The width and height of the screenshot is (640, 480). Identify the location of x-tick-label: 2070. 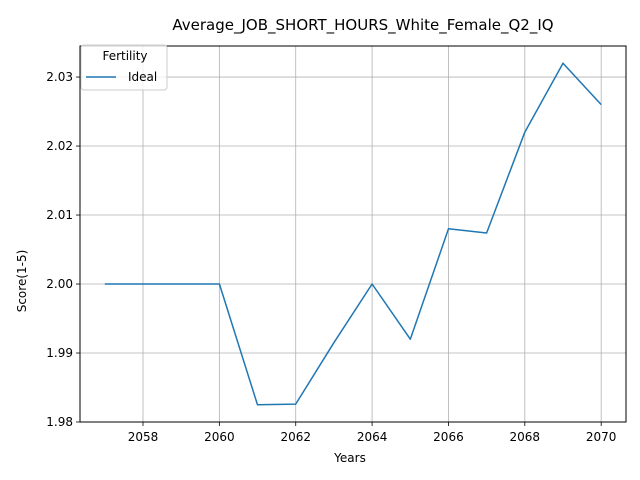
(601, 437).